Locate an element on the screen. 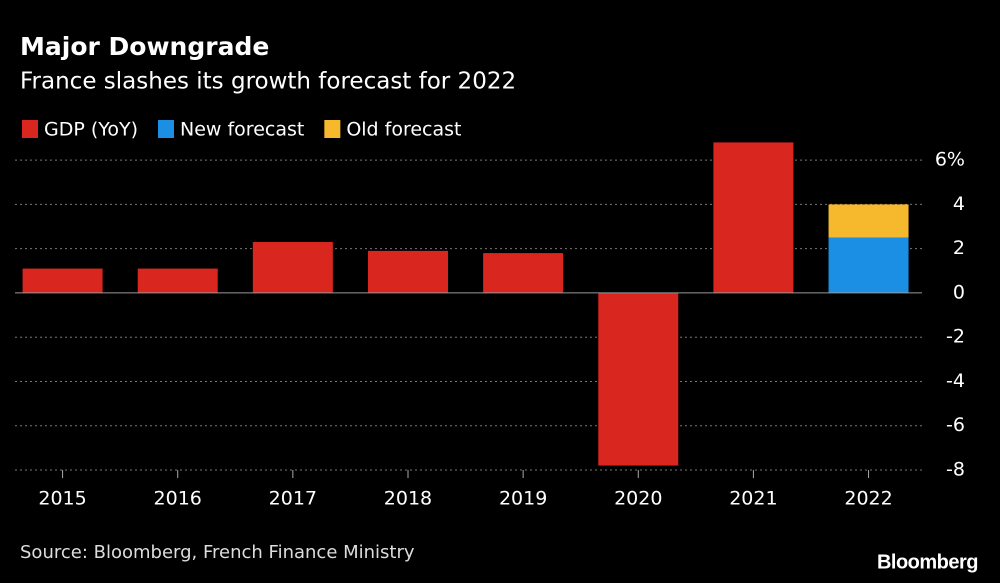 This screenshot has height=583, width=1000. x-tick-label: 2016 is located at coordinates (178, 499).